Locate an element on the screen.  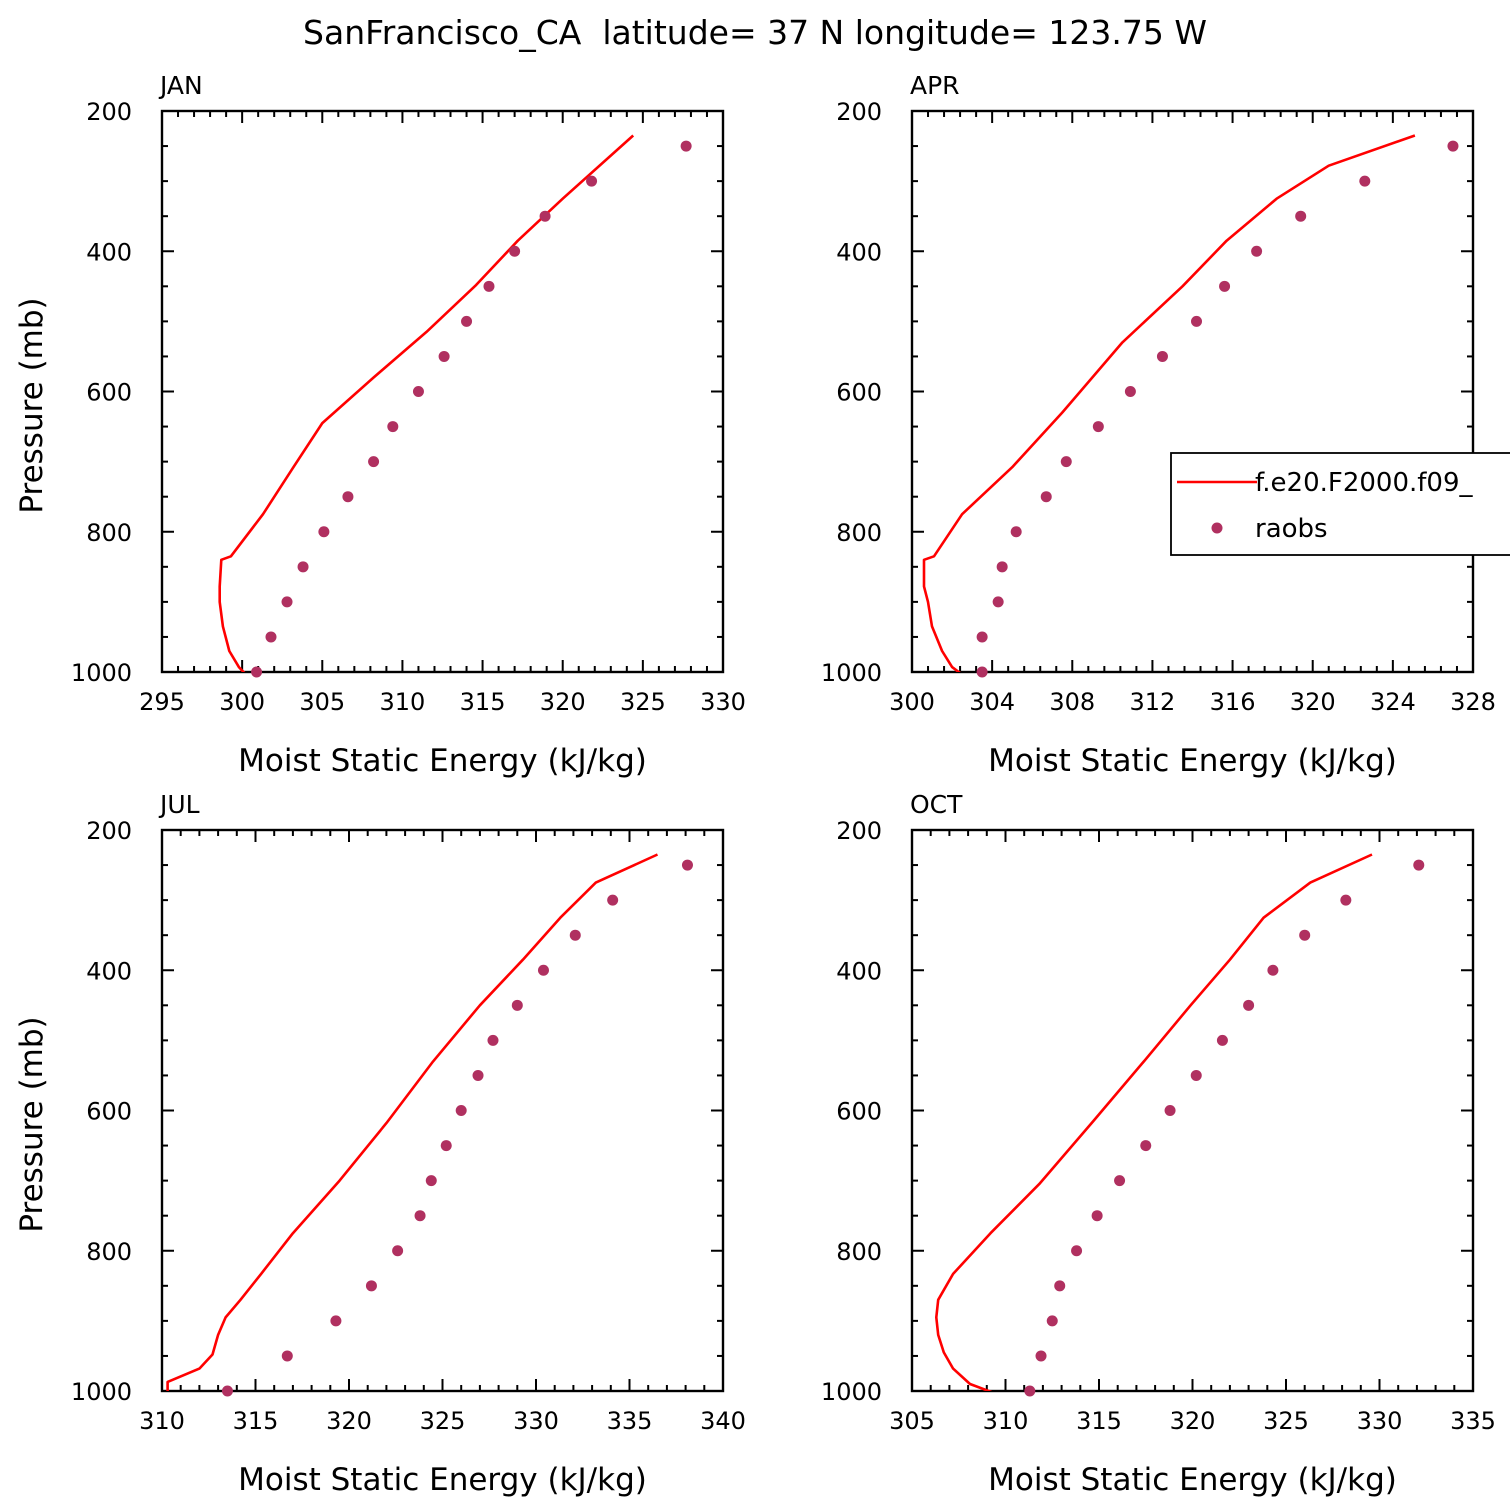
x-tick-label: 295 is located at coordinates (162, 702).